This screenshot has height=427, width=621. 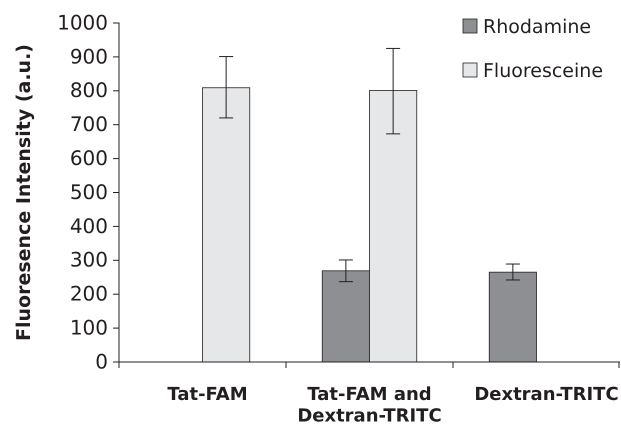 I want to click on y-axis-title: Fluoresence Intensity (a.u.), so click(x=24, y=192).